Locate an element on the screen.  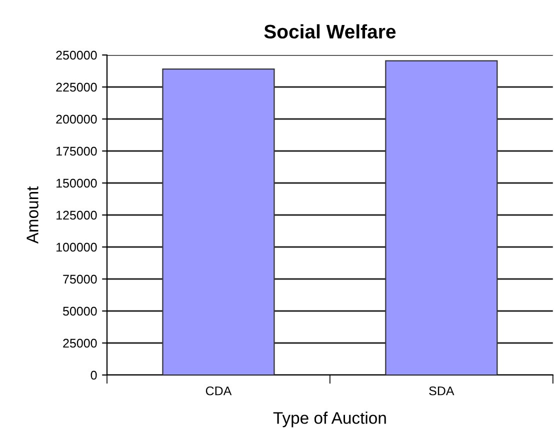
y-axis-title: Amount is located at coordinates (32, 215).